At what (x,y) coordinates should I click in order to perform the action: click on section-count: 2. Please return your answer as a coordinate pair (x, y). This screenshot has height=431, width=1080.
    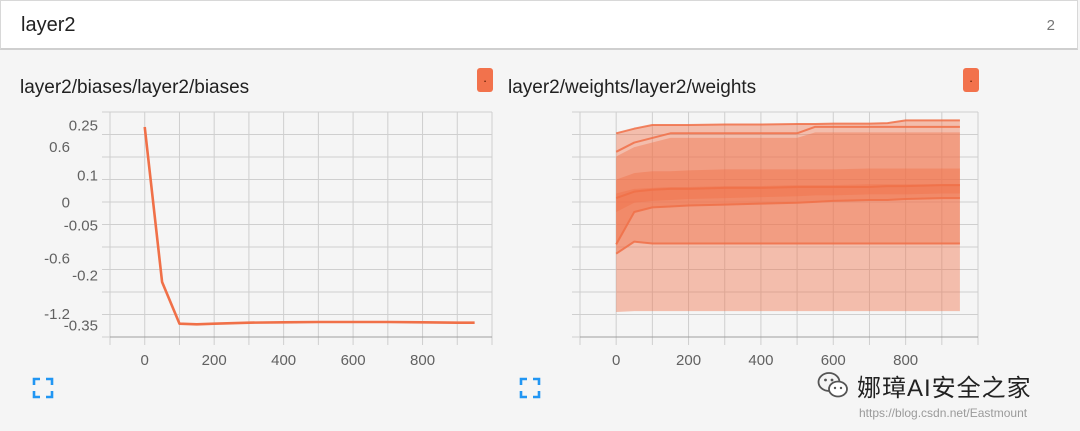
    Looking at the image, I should click on (1050, 25).